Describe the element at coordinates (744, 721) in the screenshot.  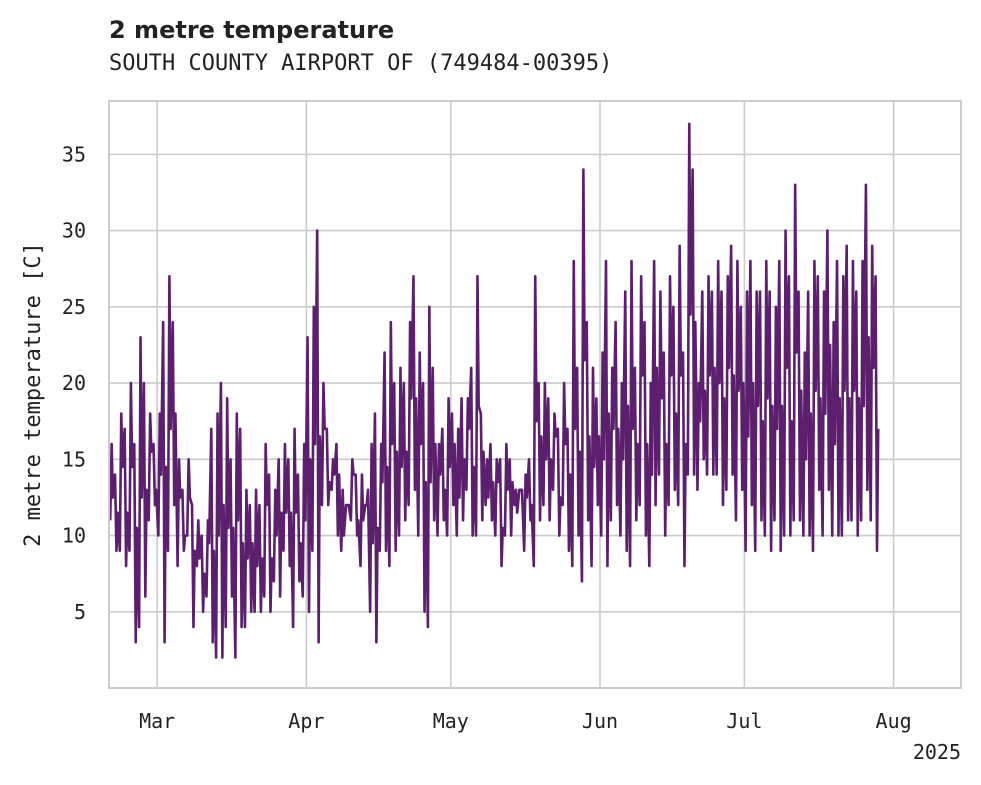
I see `x-tick-label: Jul` at that location.